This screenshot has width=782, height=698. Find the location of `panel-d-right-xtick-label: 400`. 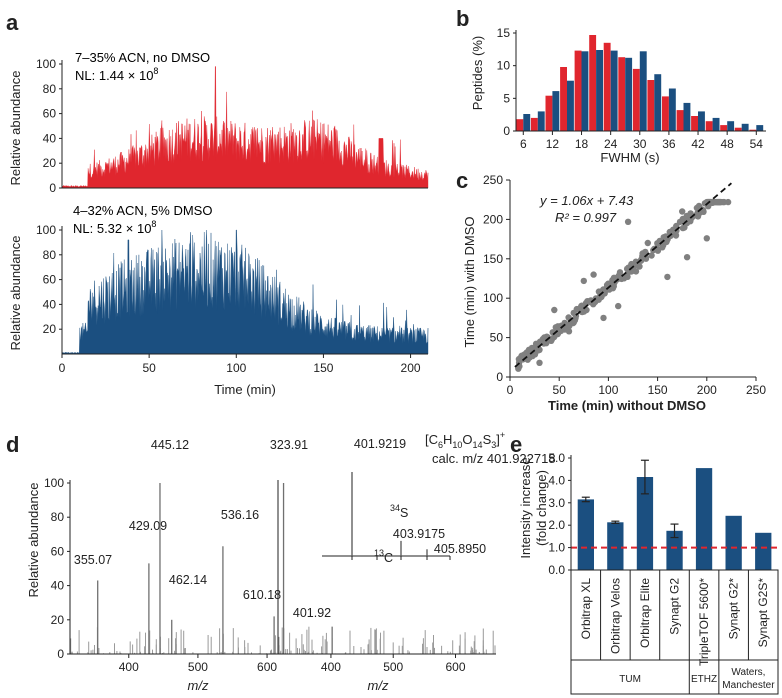

panel-d-right-xtick-label: 400 is located at coordinates (331, 667).